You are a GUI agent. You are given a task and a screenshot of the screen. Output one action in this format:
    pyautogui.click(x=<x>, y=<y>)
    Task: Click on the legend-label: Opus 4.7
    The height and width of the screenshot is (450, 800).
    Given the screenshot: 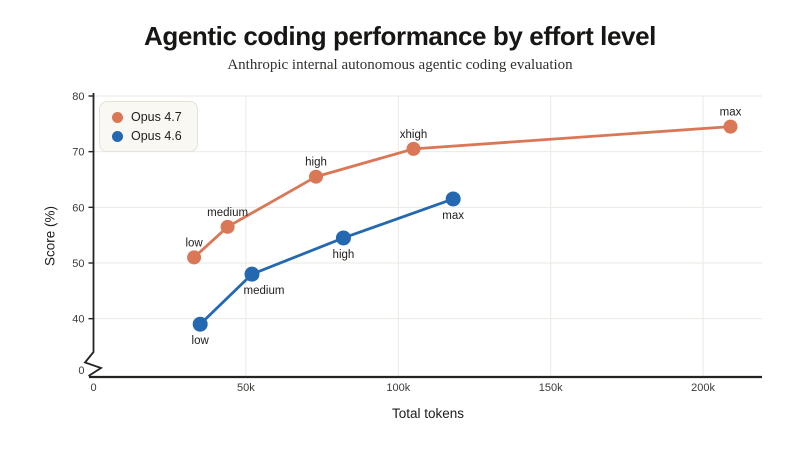 What is the action you would take?
    pyautogui.click(x=156, y=117)
    